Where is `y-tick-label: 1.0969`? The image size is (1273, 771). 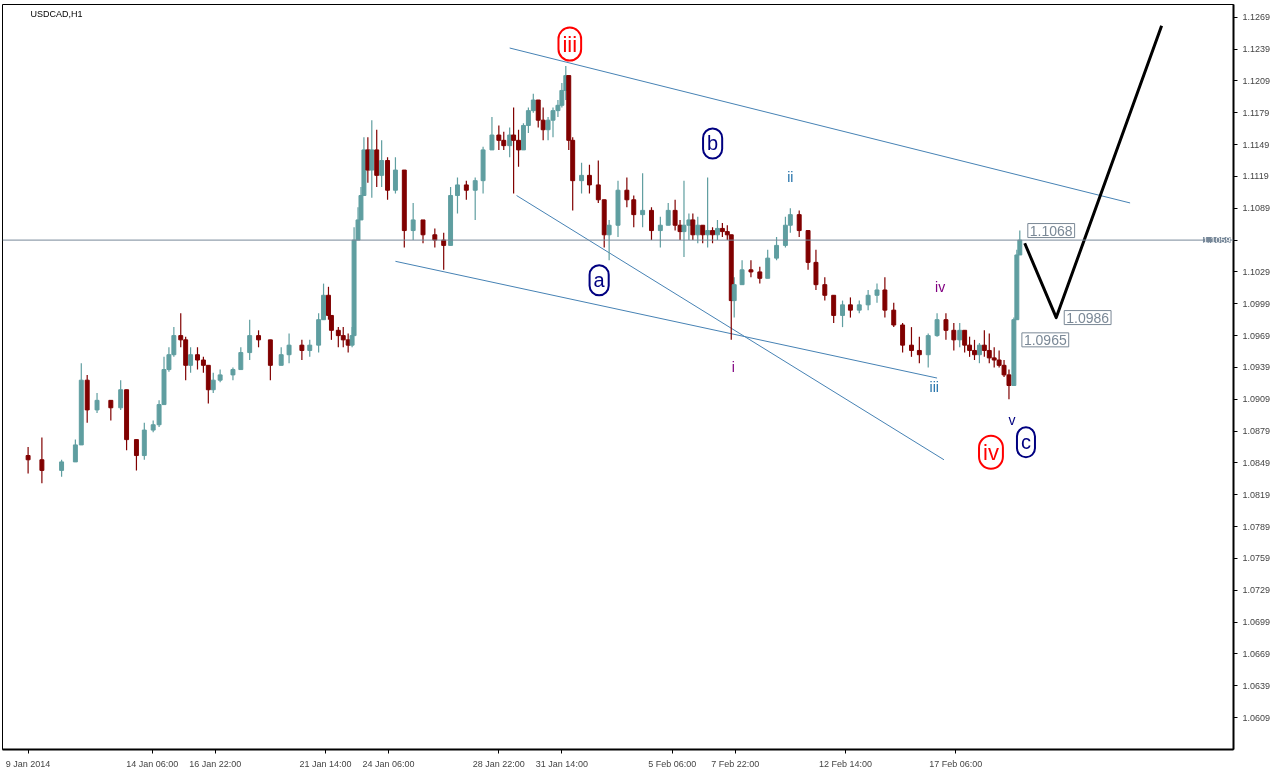 y-tick-label: 1.0969 is located at coordinates (1256, 335).